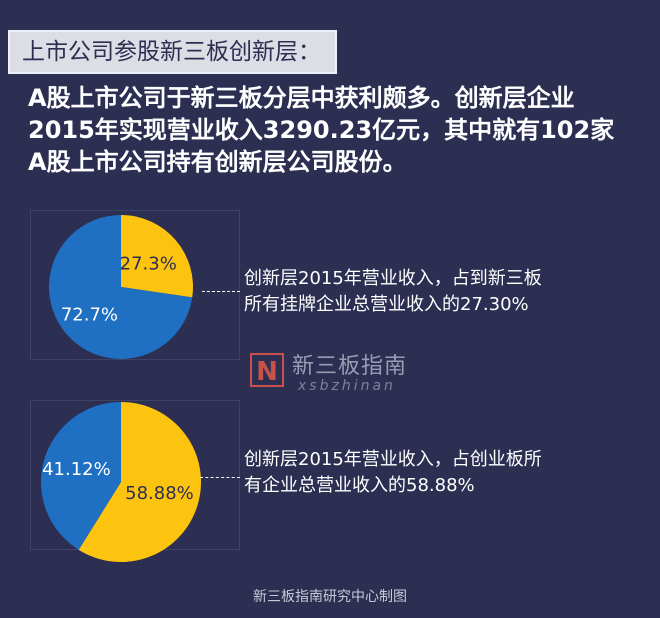  I want to click on pie2-slice-innovation, so click(140, 482).